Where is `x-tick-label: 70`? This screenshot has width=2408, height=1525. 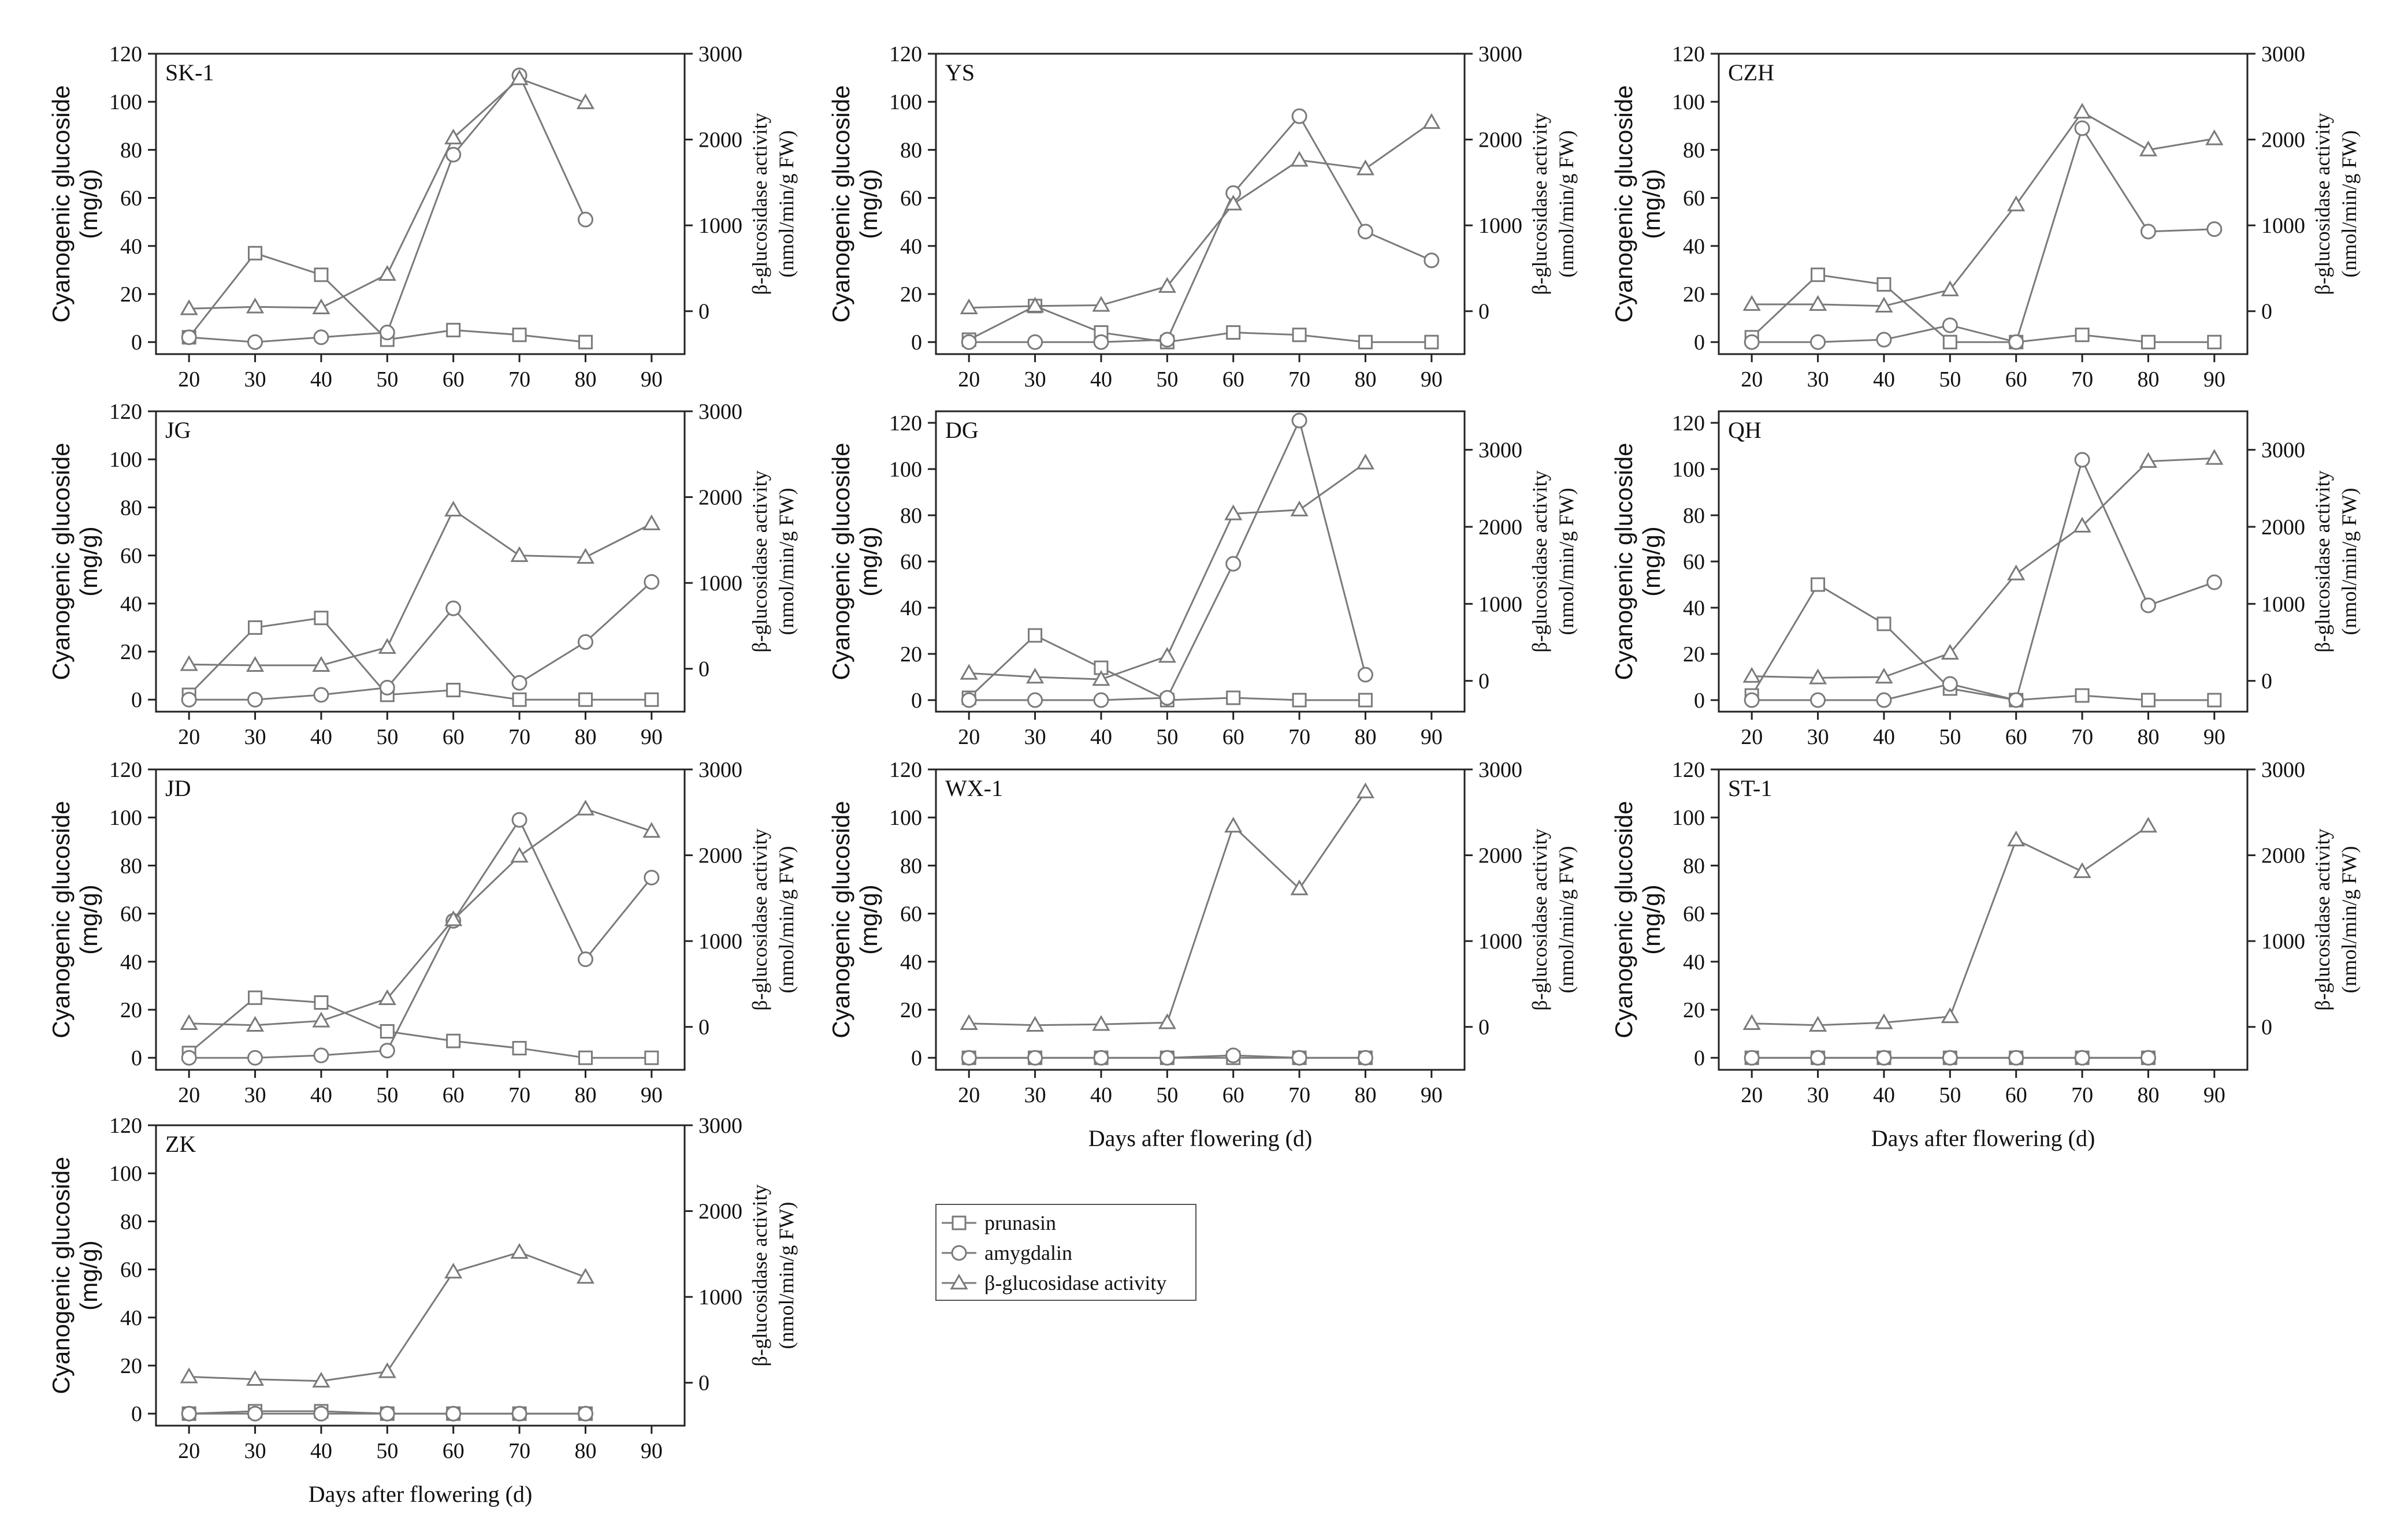
x-tick-label: 70 is located at coordinates (2082, 737).